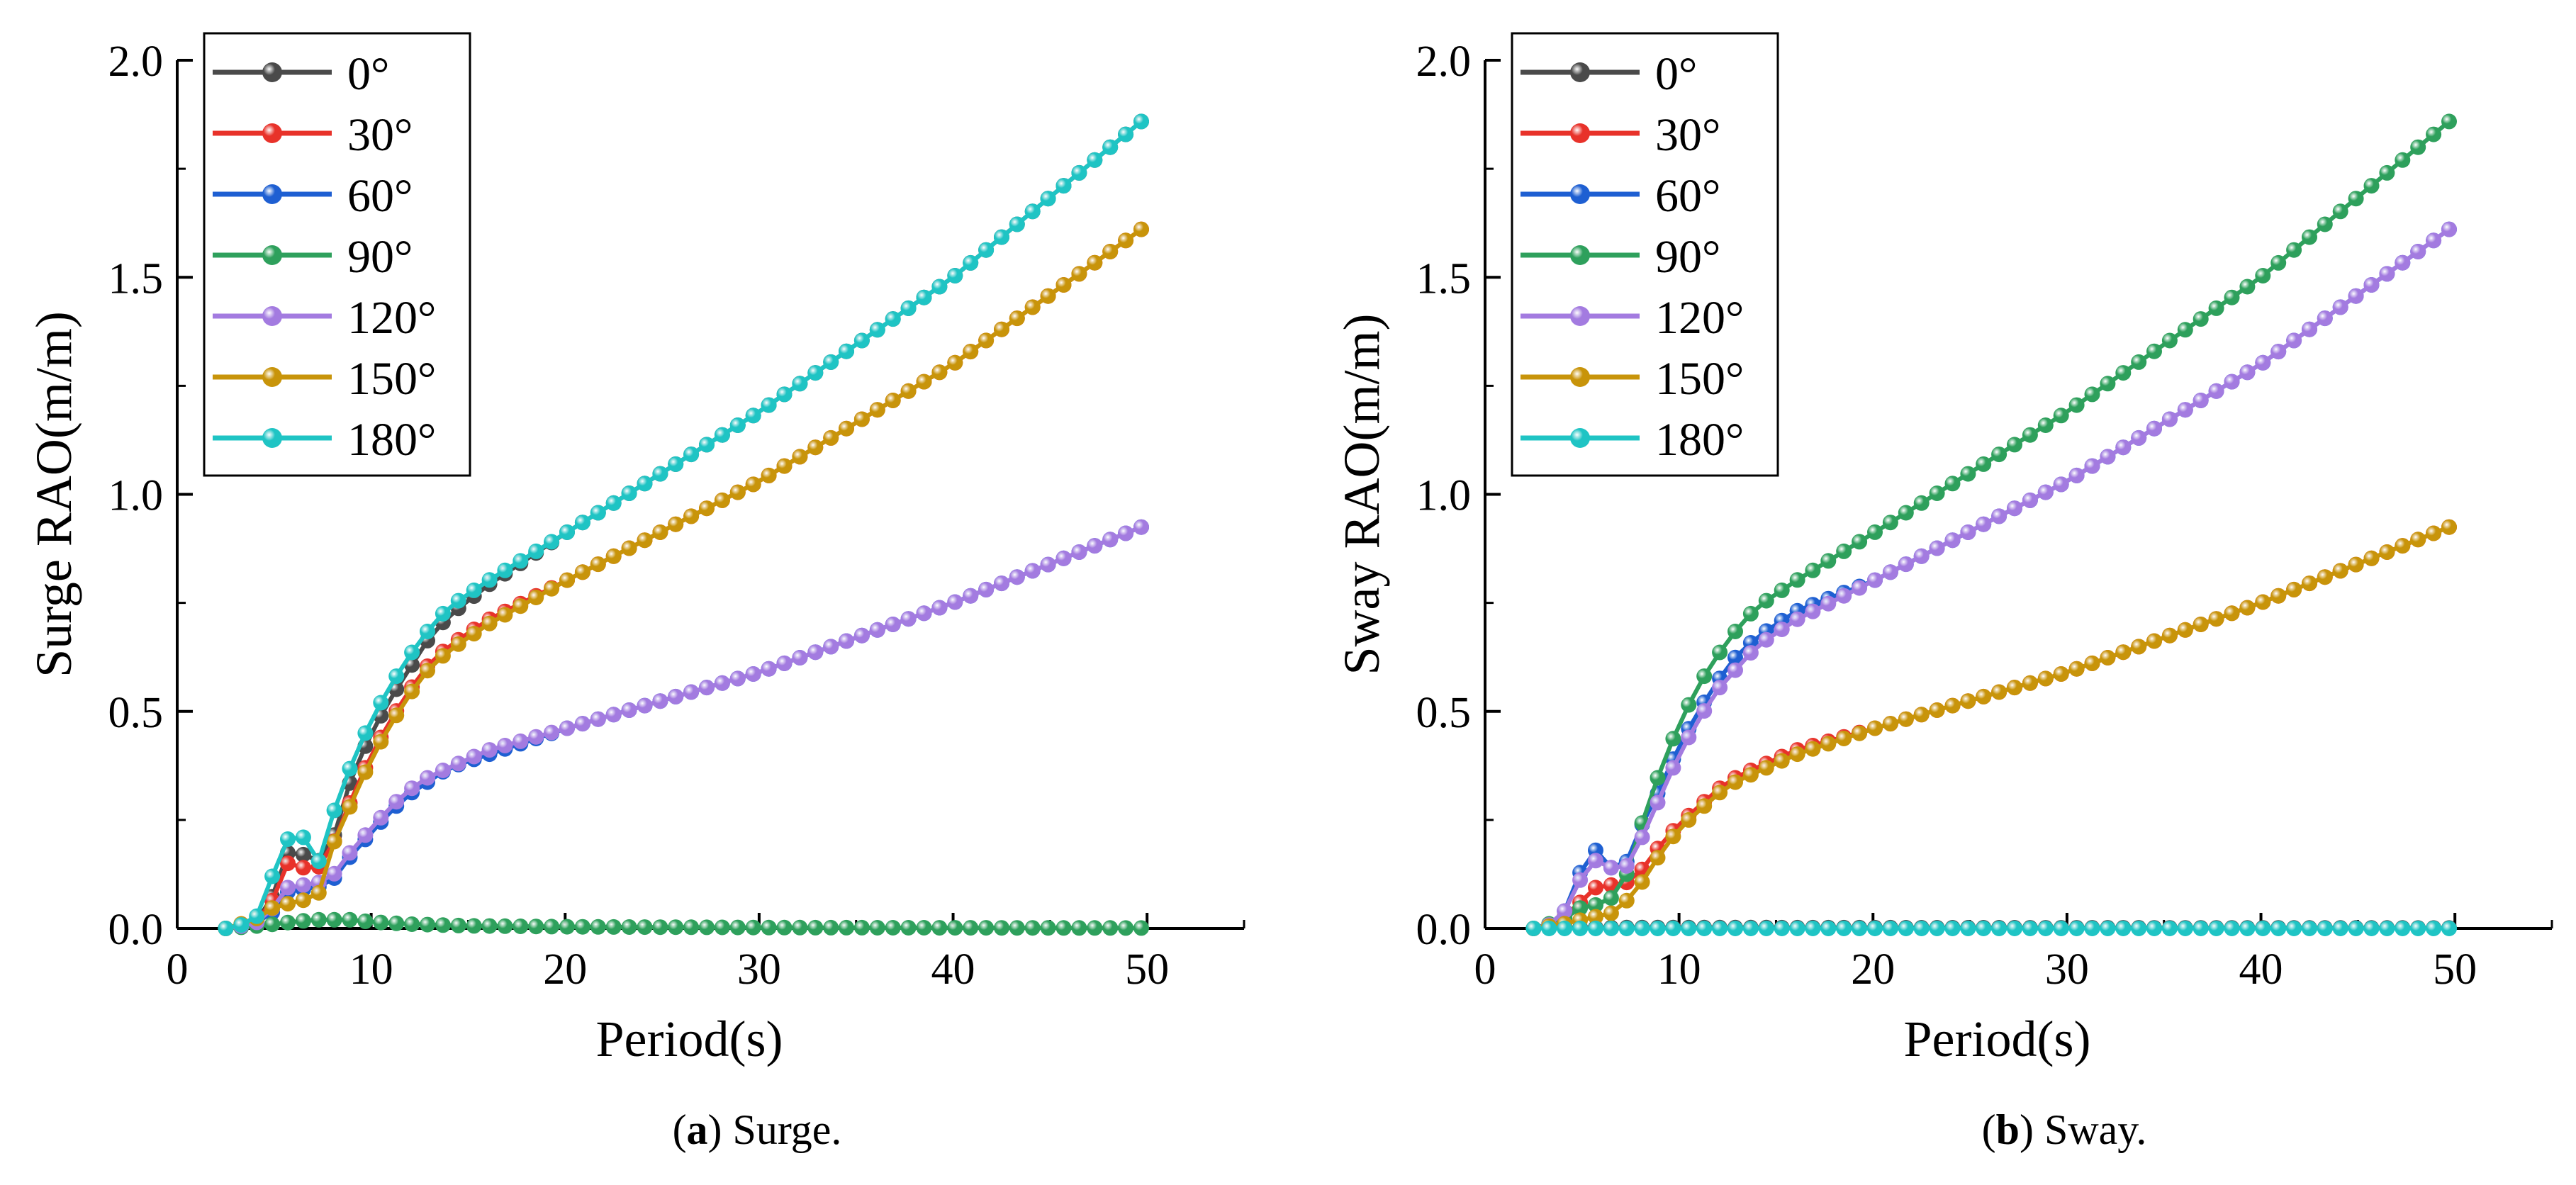  What do you see at coordinates (1580, 377) in the screenshot?
I see `legend-marker` at bounding box center [1580, 377].